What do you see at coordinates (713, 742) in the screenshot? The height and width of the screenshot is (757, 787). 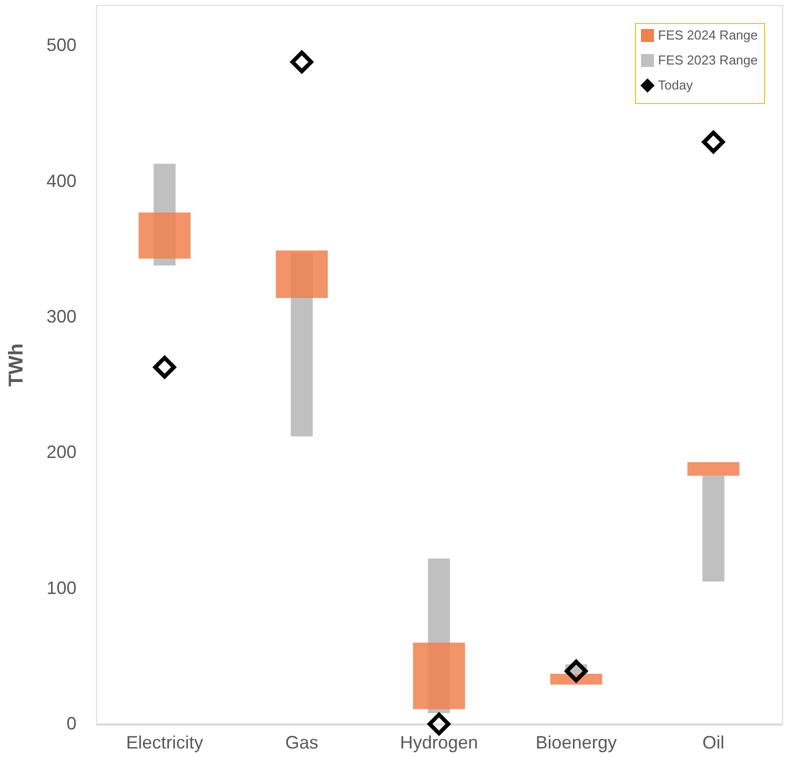 I see `x-tick-label: Oil` at bounding box center [713, 742].